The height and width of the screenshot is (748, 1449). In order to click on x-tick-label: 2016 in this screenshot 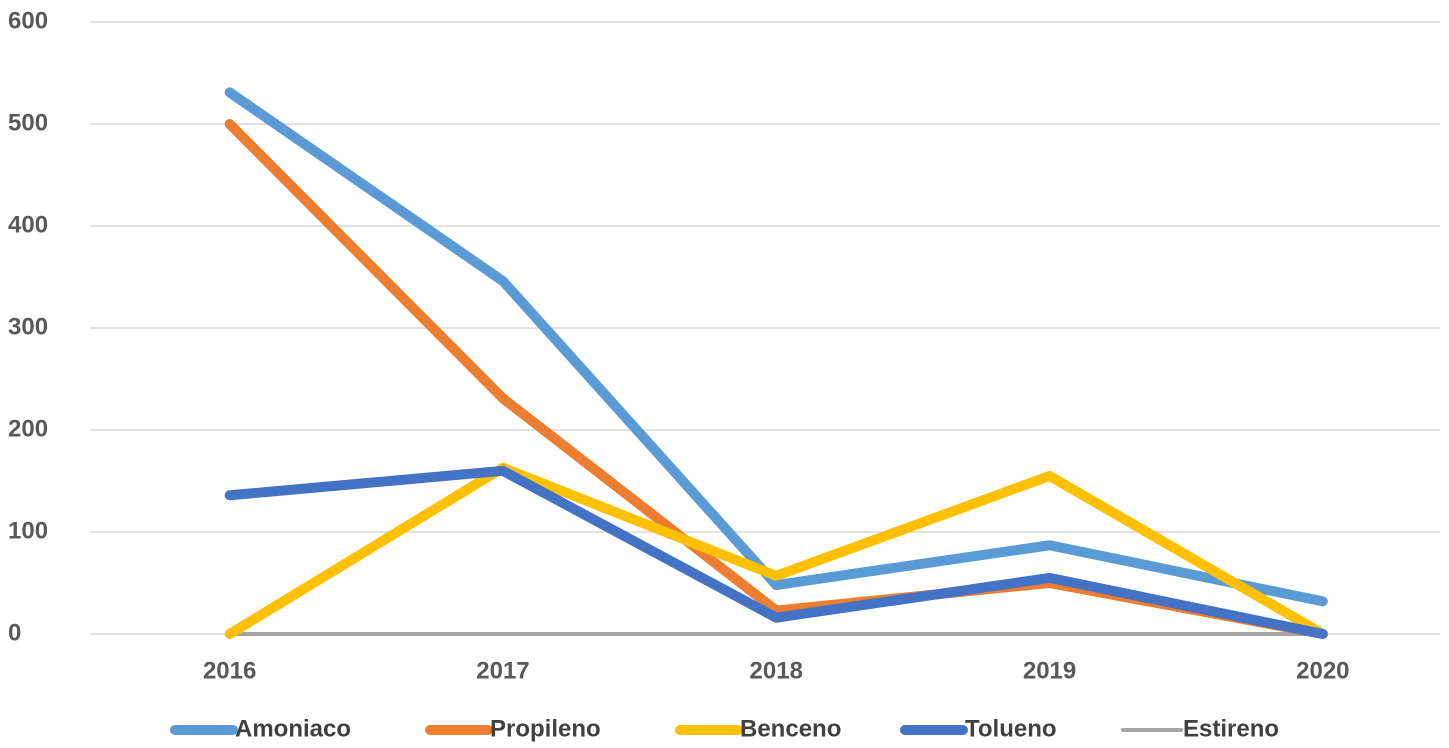, I will do `click(229, 670)`.